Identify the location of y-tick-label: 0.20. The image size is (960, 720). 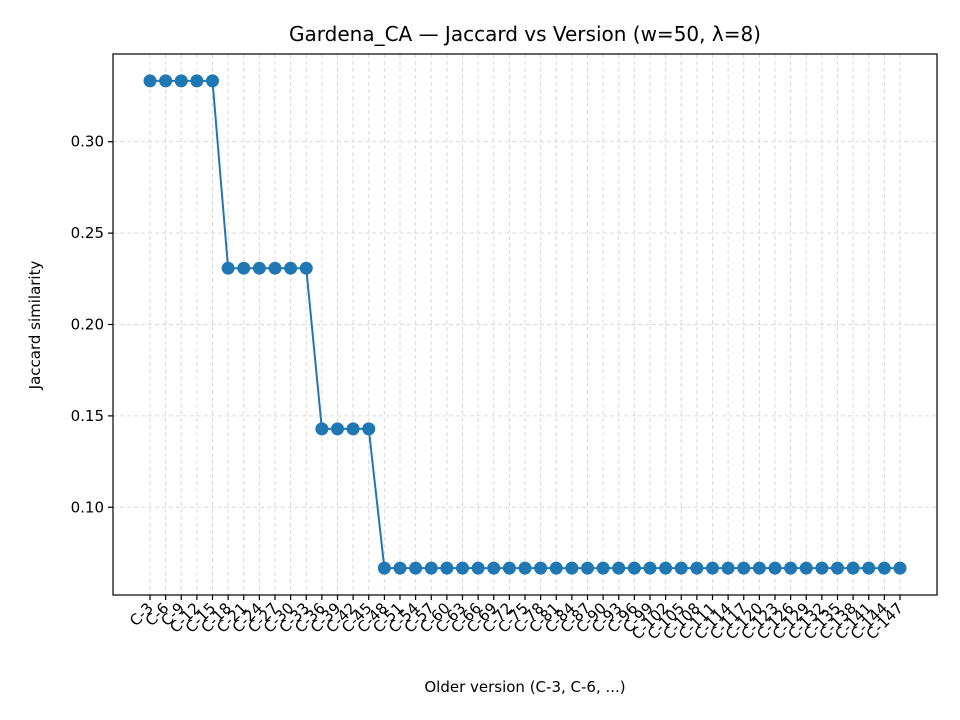
(87, 325).